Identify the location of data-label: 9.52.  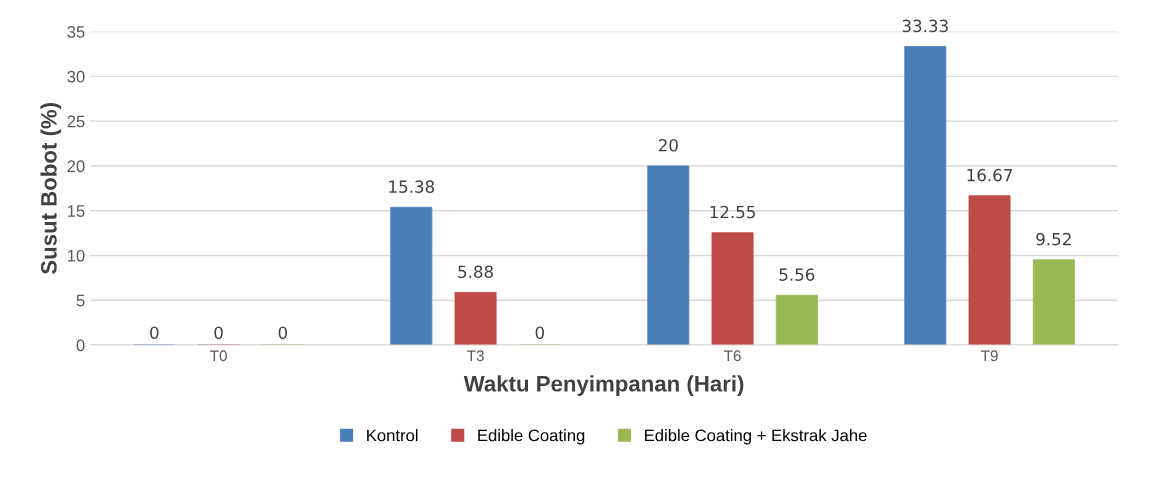
(1053, 239).